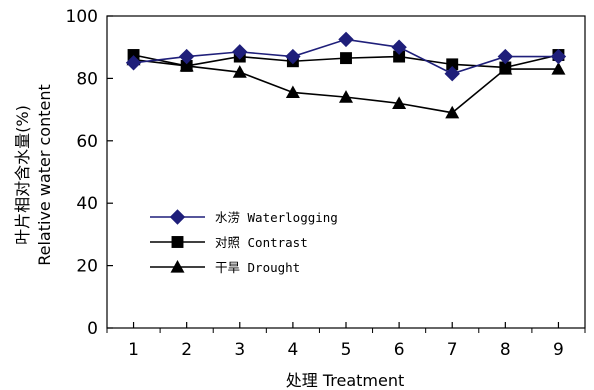 The image size is (594, 390). What do you see at coordinates (452, 350) in the screenshot?
I see `x-tick-label: 7` at bounding box center [452, 350].